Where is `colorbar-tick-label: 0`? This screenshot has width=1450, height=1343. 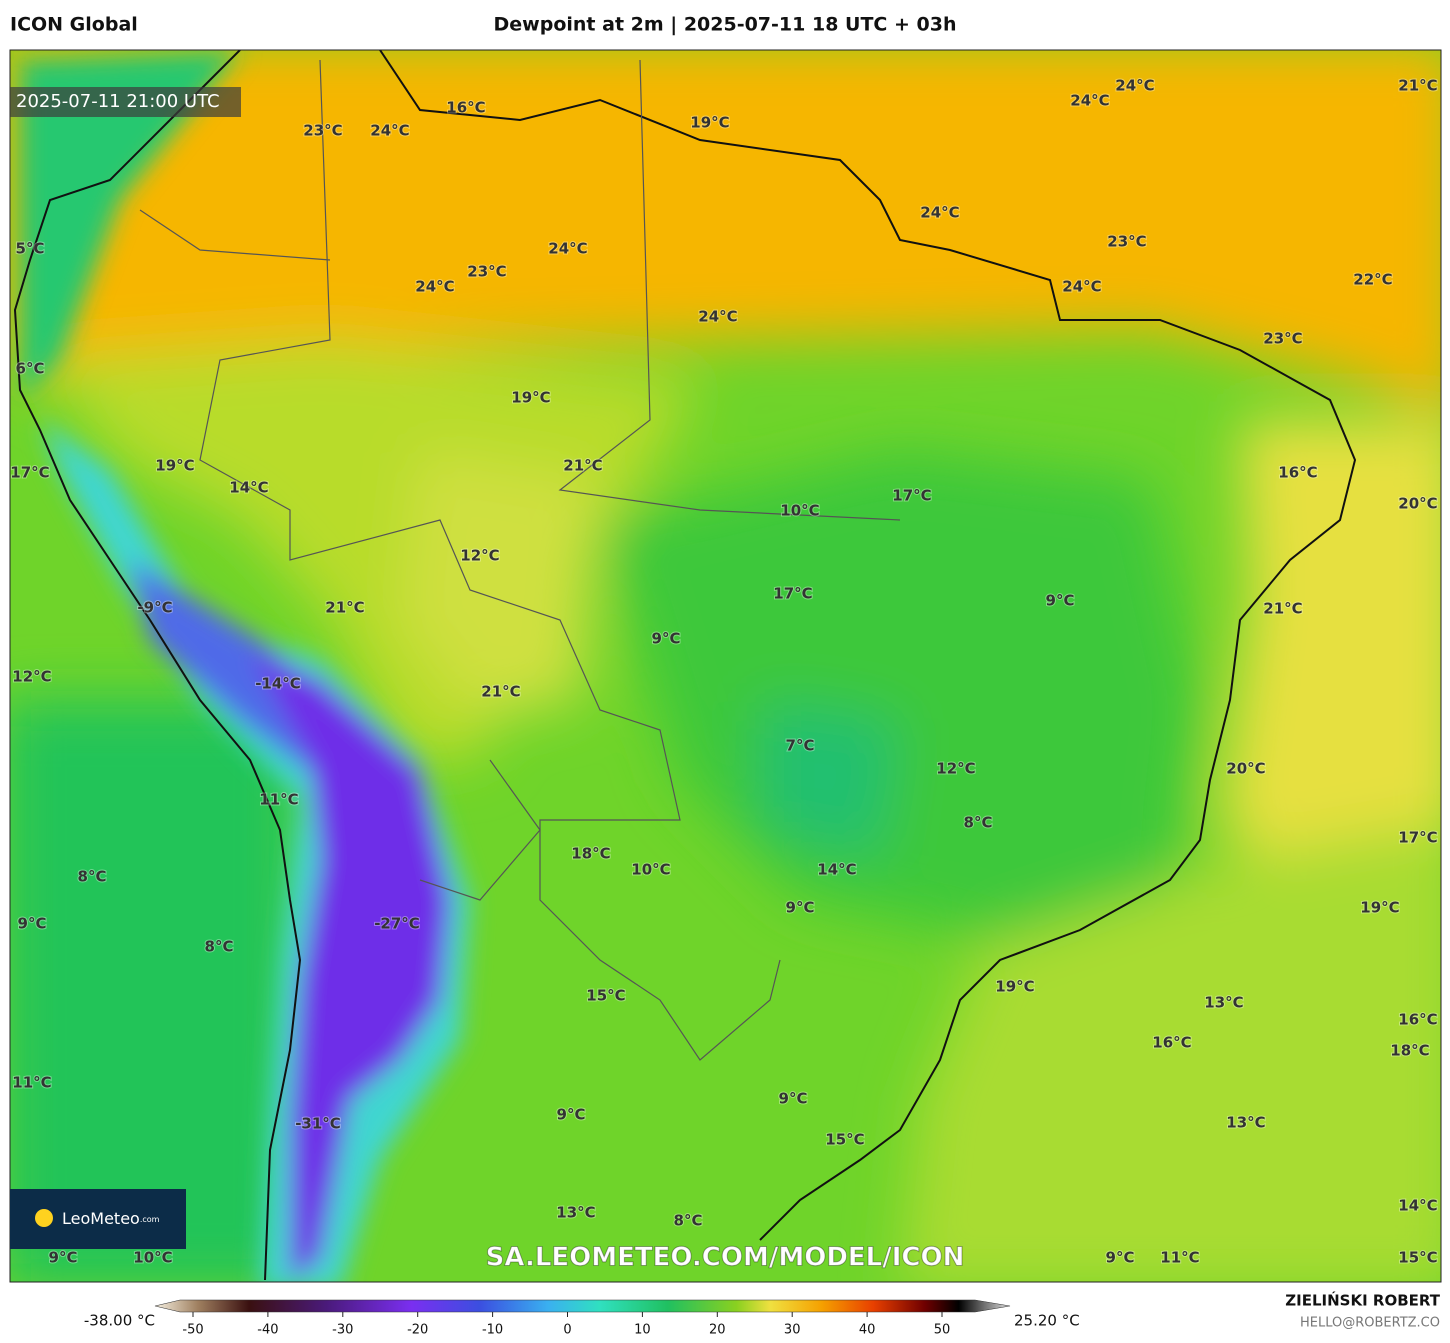 colorbar-tick-label: 0 is located at coordinates (567, 1330).